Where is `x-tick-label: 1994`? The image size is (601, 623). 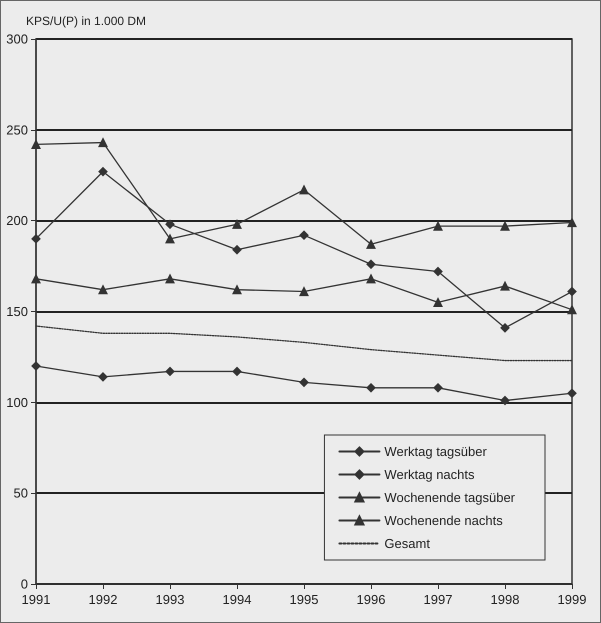 x-tick-label: 1994 is located at coordinates (237, 599).